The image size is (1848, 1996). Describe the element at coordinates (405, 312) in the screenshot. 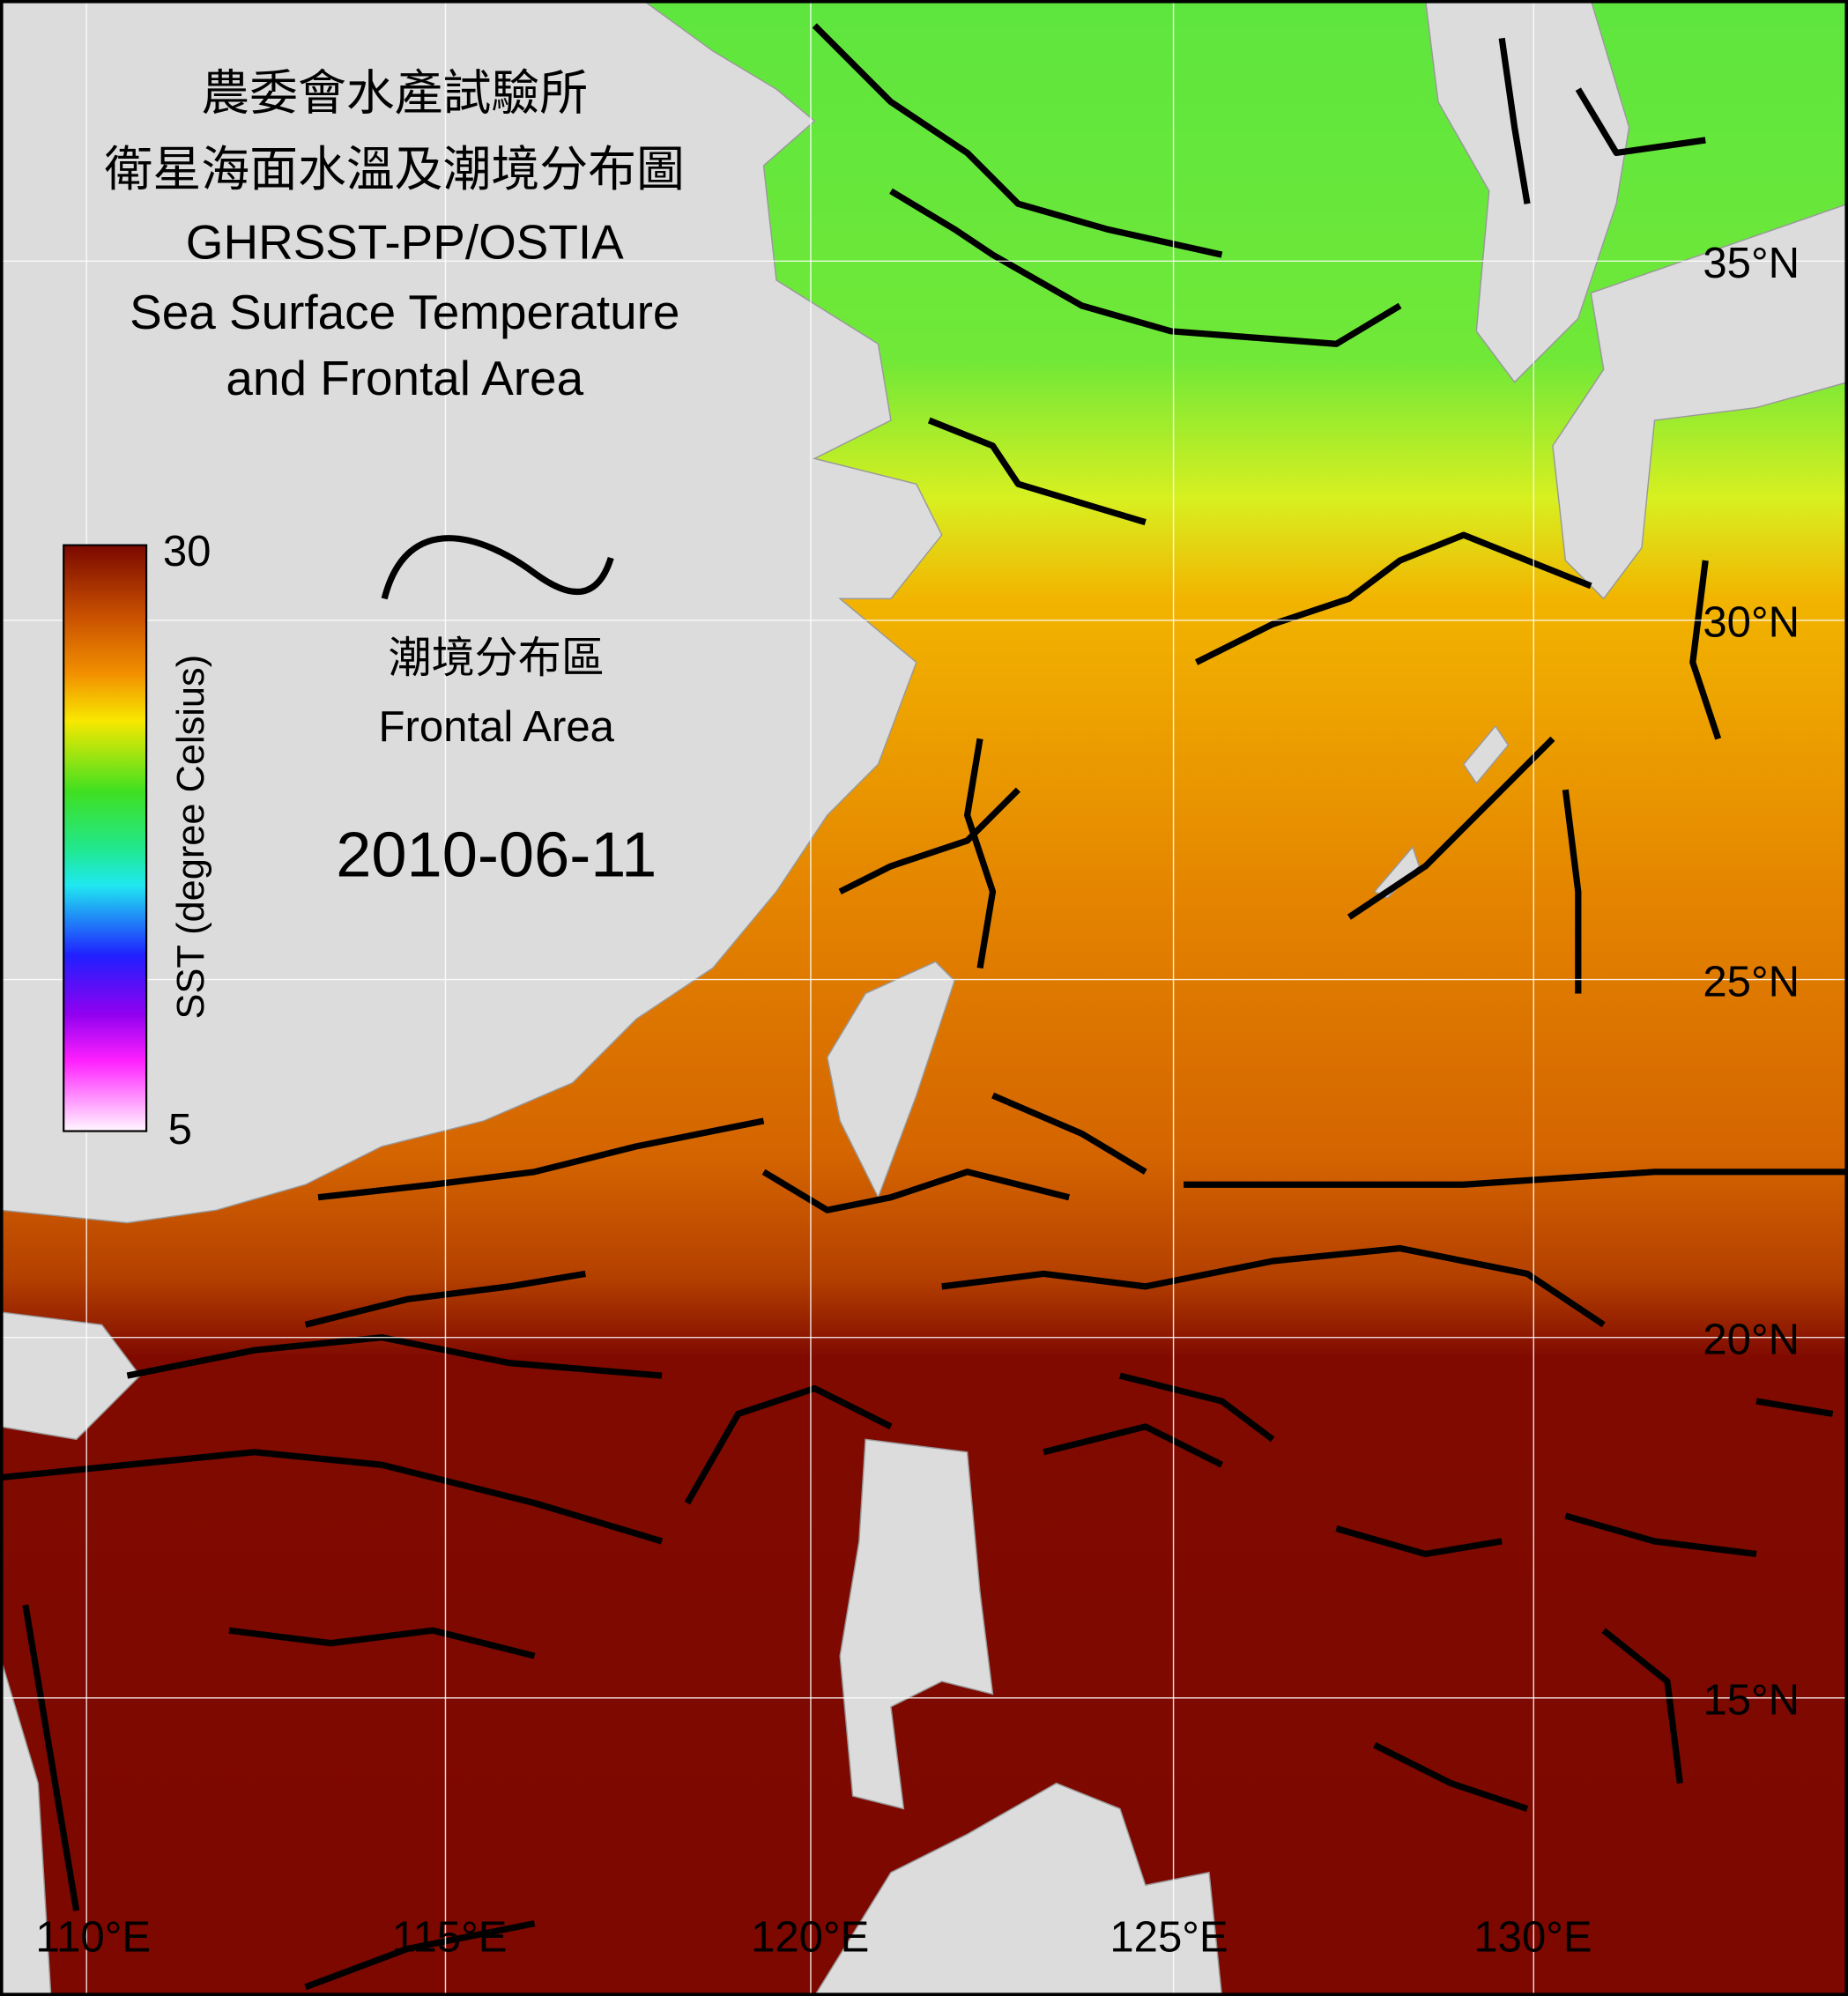

I see `title-line: Sea Surface Temperature` at that location.